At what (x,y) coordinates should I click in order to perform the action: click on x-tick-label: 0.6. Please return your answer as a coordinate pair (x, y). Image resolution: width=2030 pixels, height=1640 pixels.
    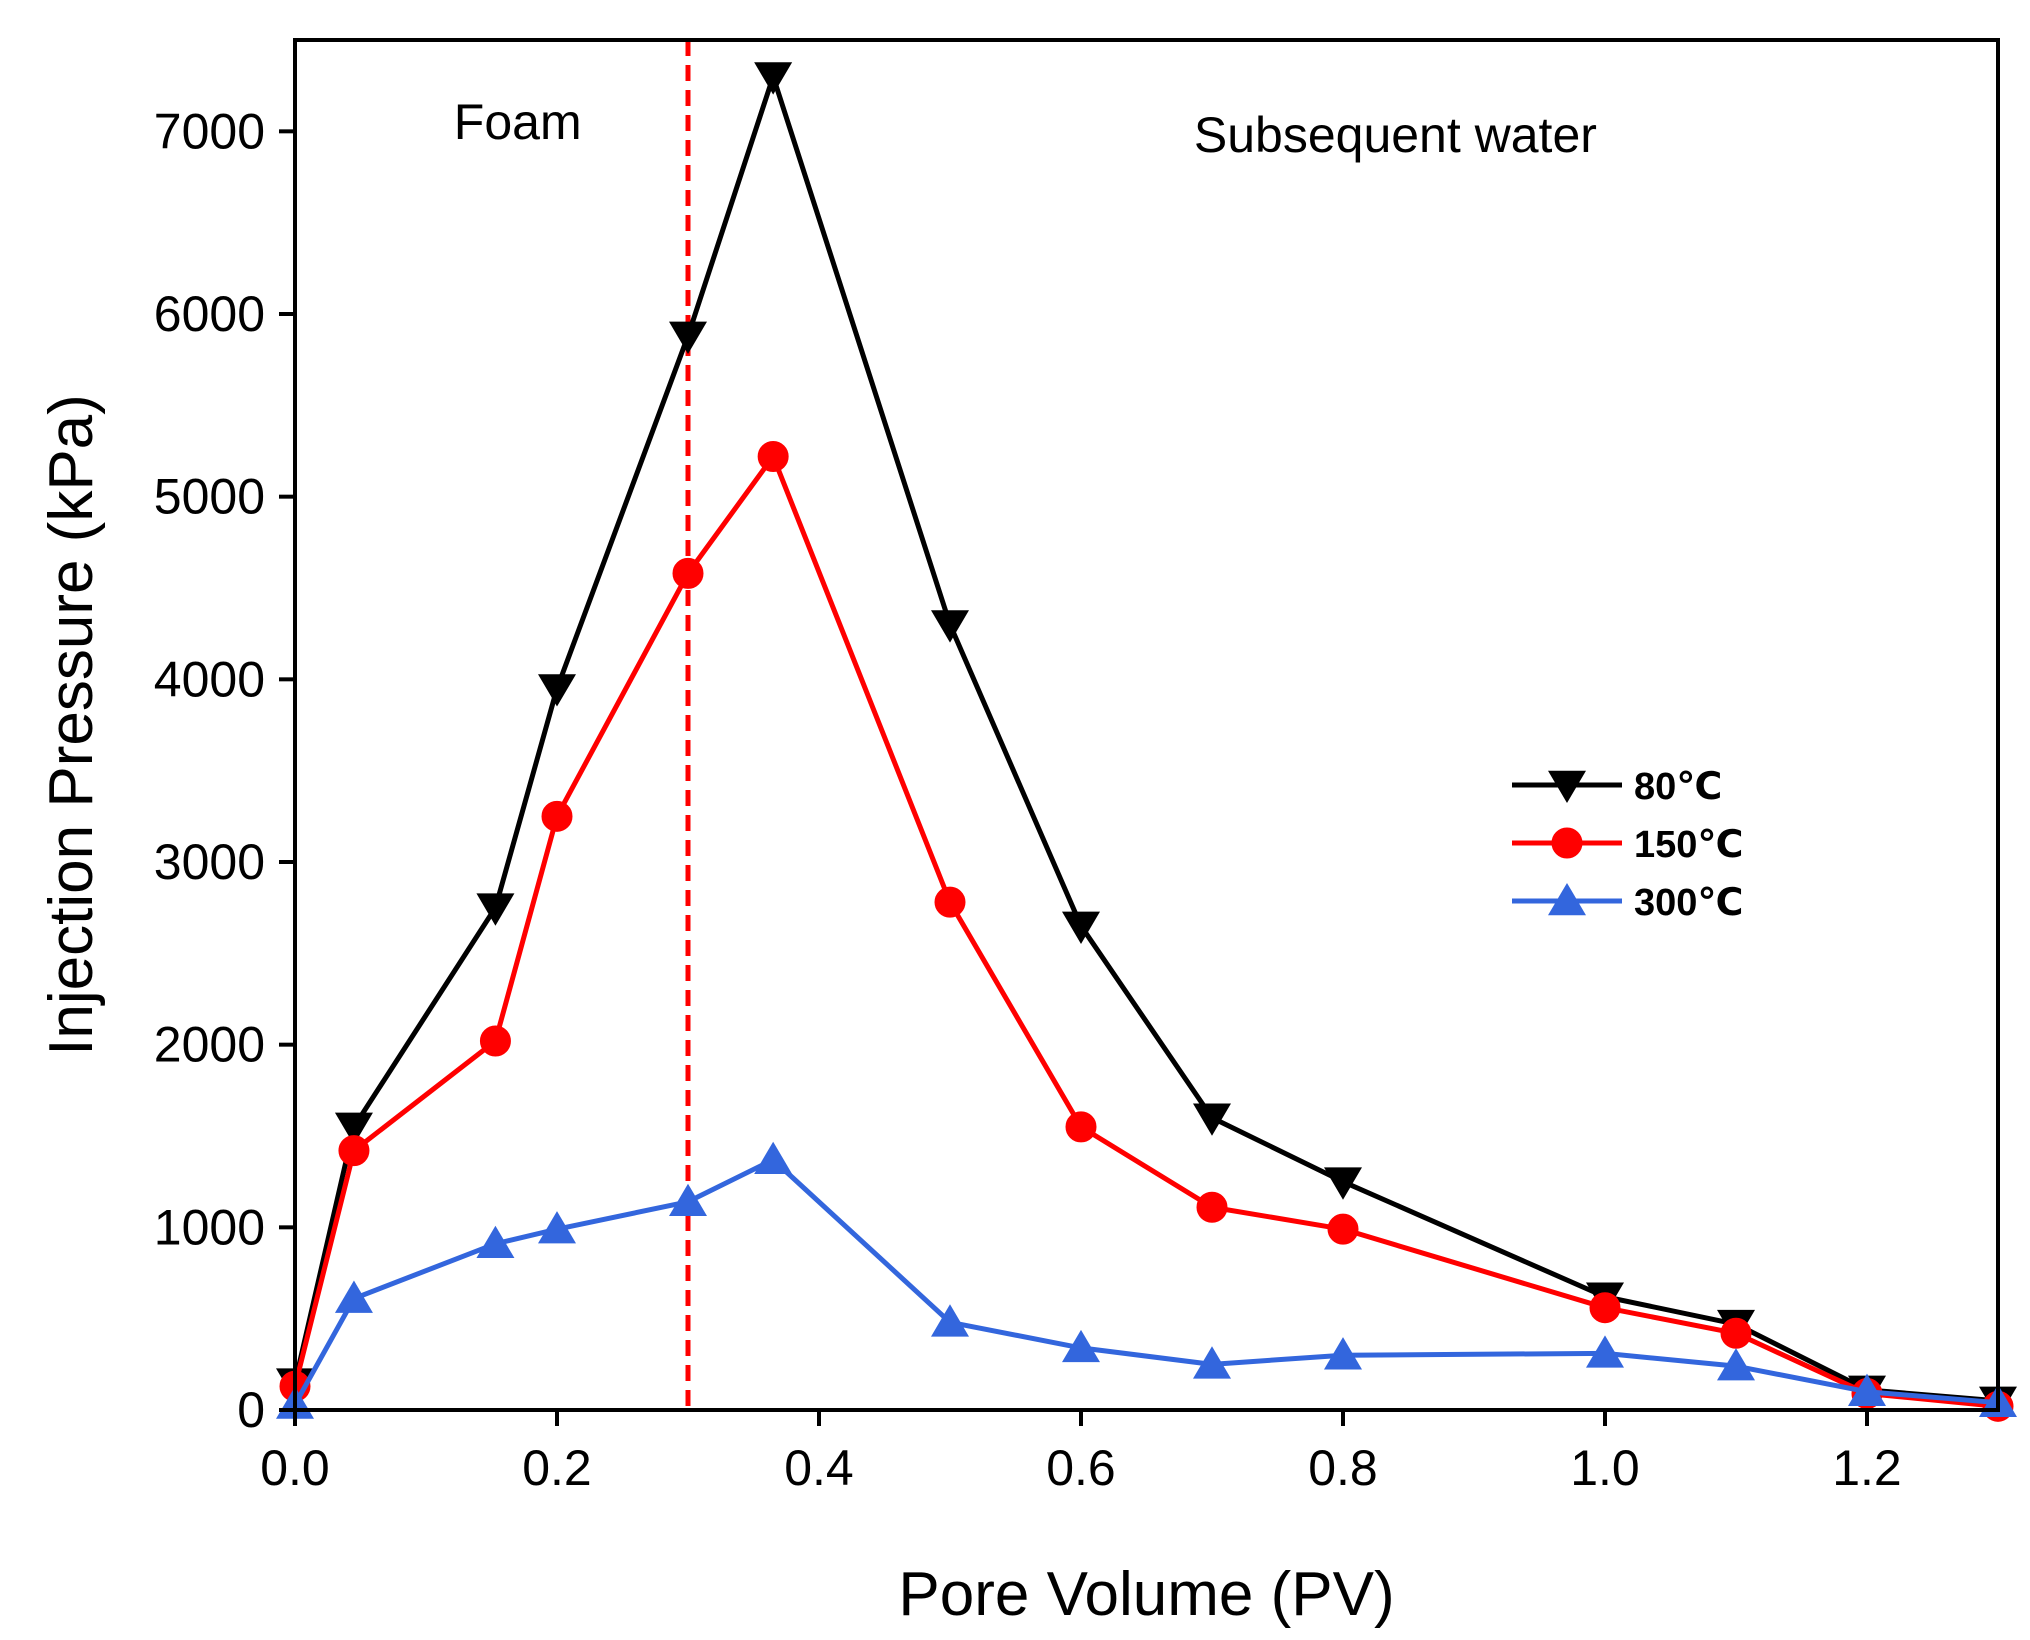
    Looking at the image, I should click on (1081, 1468).